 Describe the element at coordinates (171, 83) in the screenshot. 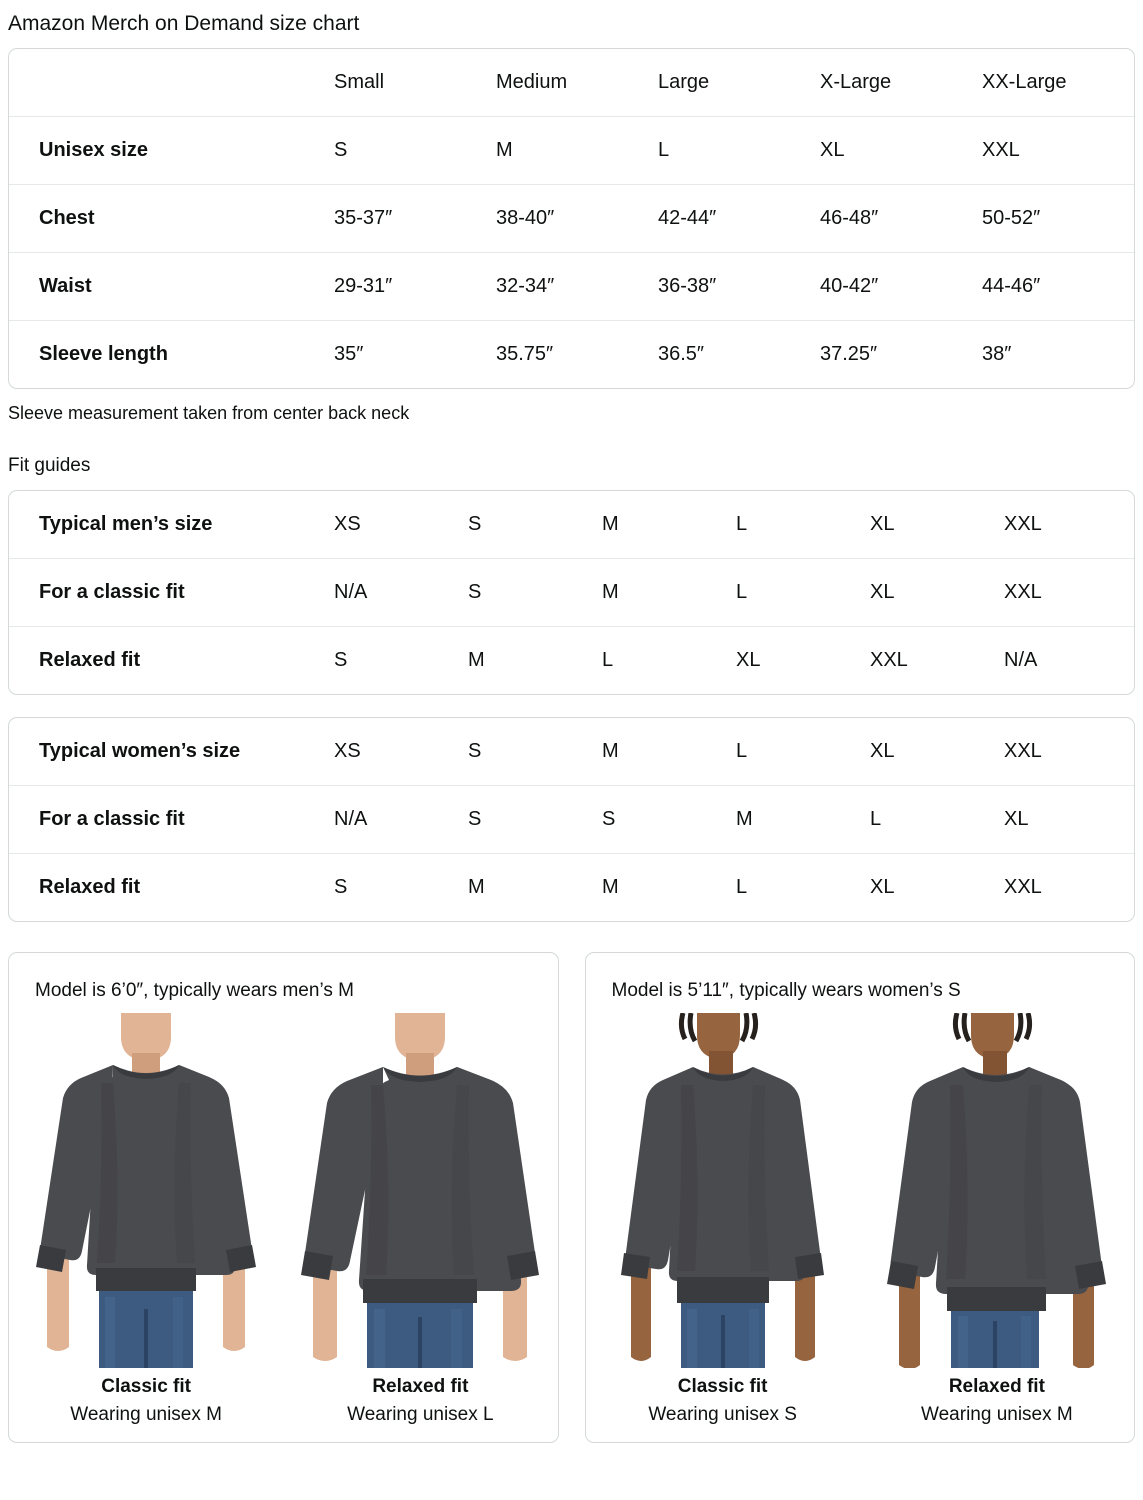

I see `header-cell-blank` at that location.